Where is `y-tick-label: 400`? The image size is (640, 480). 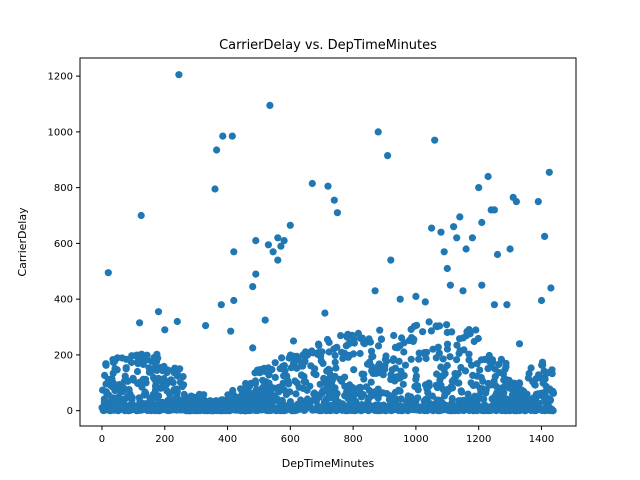
y-tick-label: 400 is located at coordinates (63, 300).